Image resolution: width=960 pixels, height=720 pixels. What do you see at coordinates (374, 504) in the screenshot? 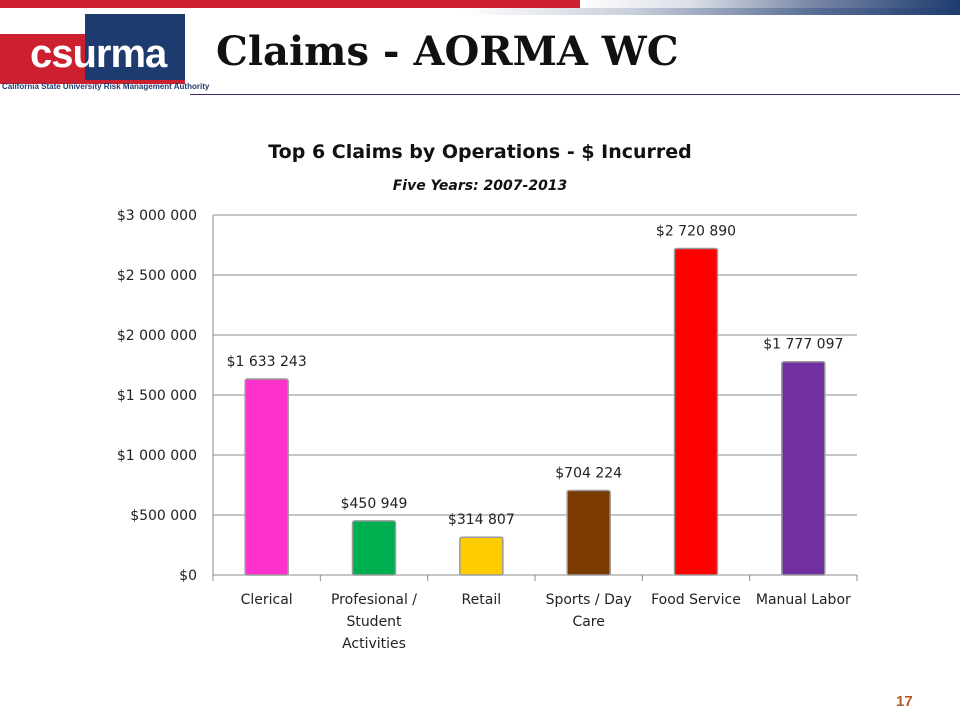
I see `data-label: $450 949` at bounding box center [374, 504].